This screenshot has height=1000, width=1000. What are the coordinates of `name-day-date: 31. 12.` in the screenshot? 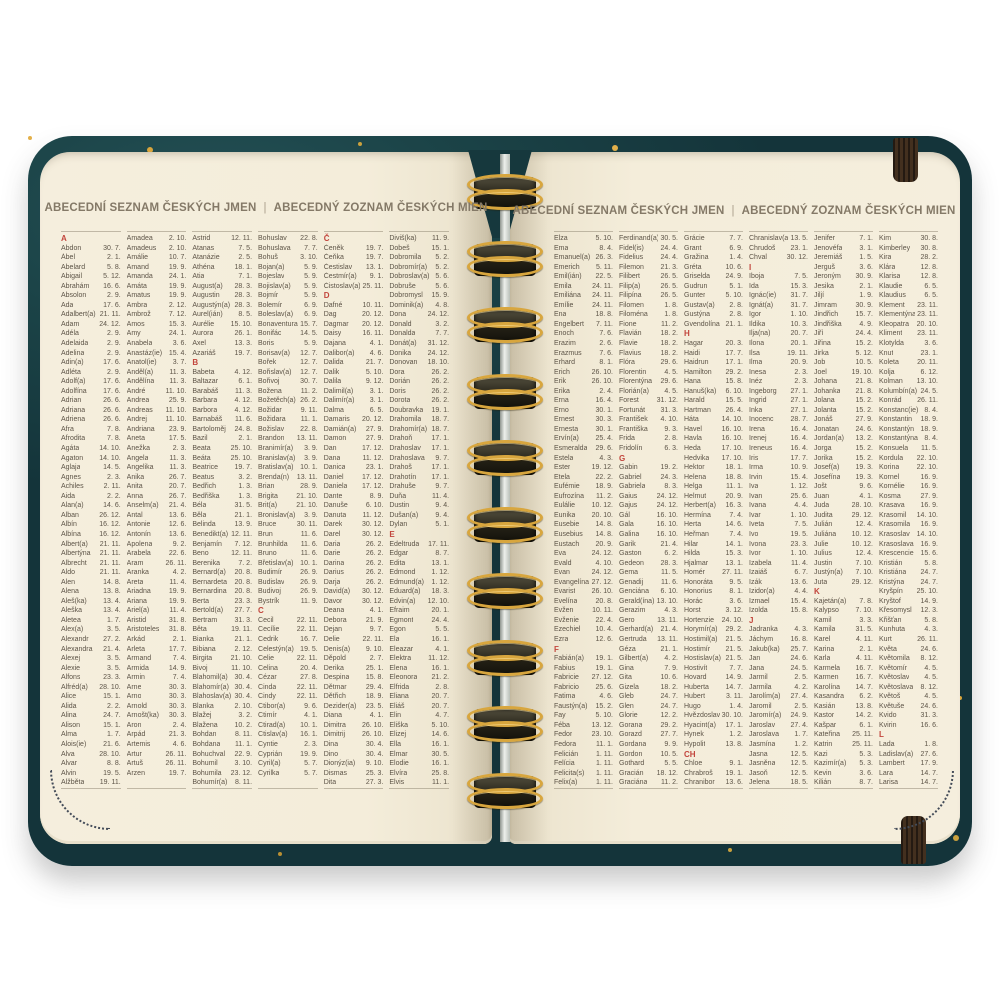 It's located at (667, 401).